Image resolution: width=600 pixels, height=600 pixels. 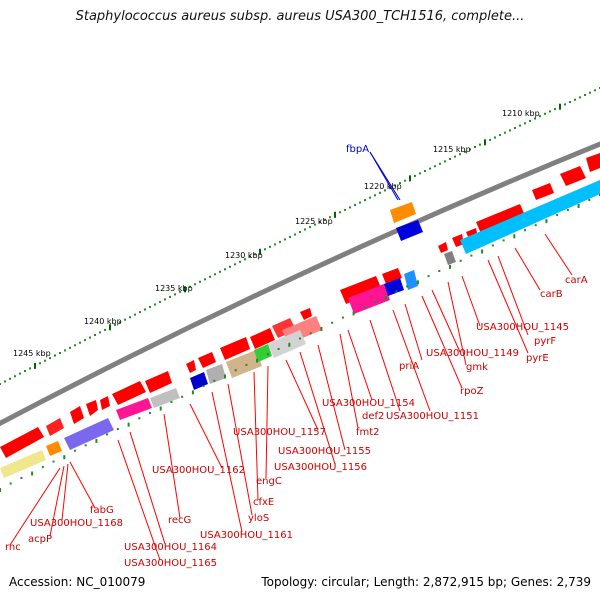 What do you see at coordinates (198, 470) in the screenshot?
I see `gene-label-1162: USA300HOU_1162` at bounding box center [198, 470].